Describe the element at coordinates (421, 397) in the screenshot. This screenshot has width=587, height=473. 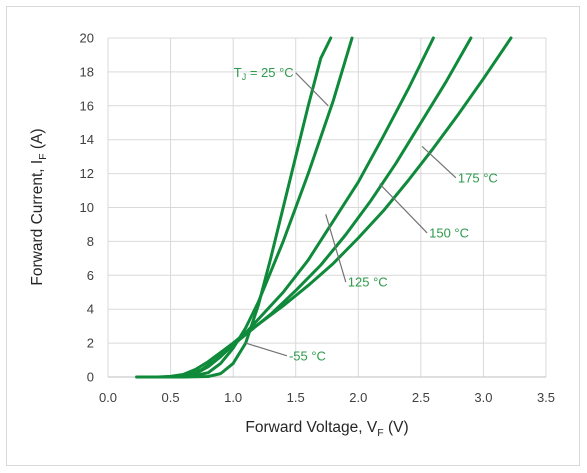
I see `x-tick-label: 2.5` at that location.